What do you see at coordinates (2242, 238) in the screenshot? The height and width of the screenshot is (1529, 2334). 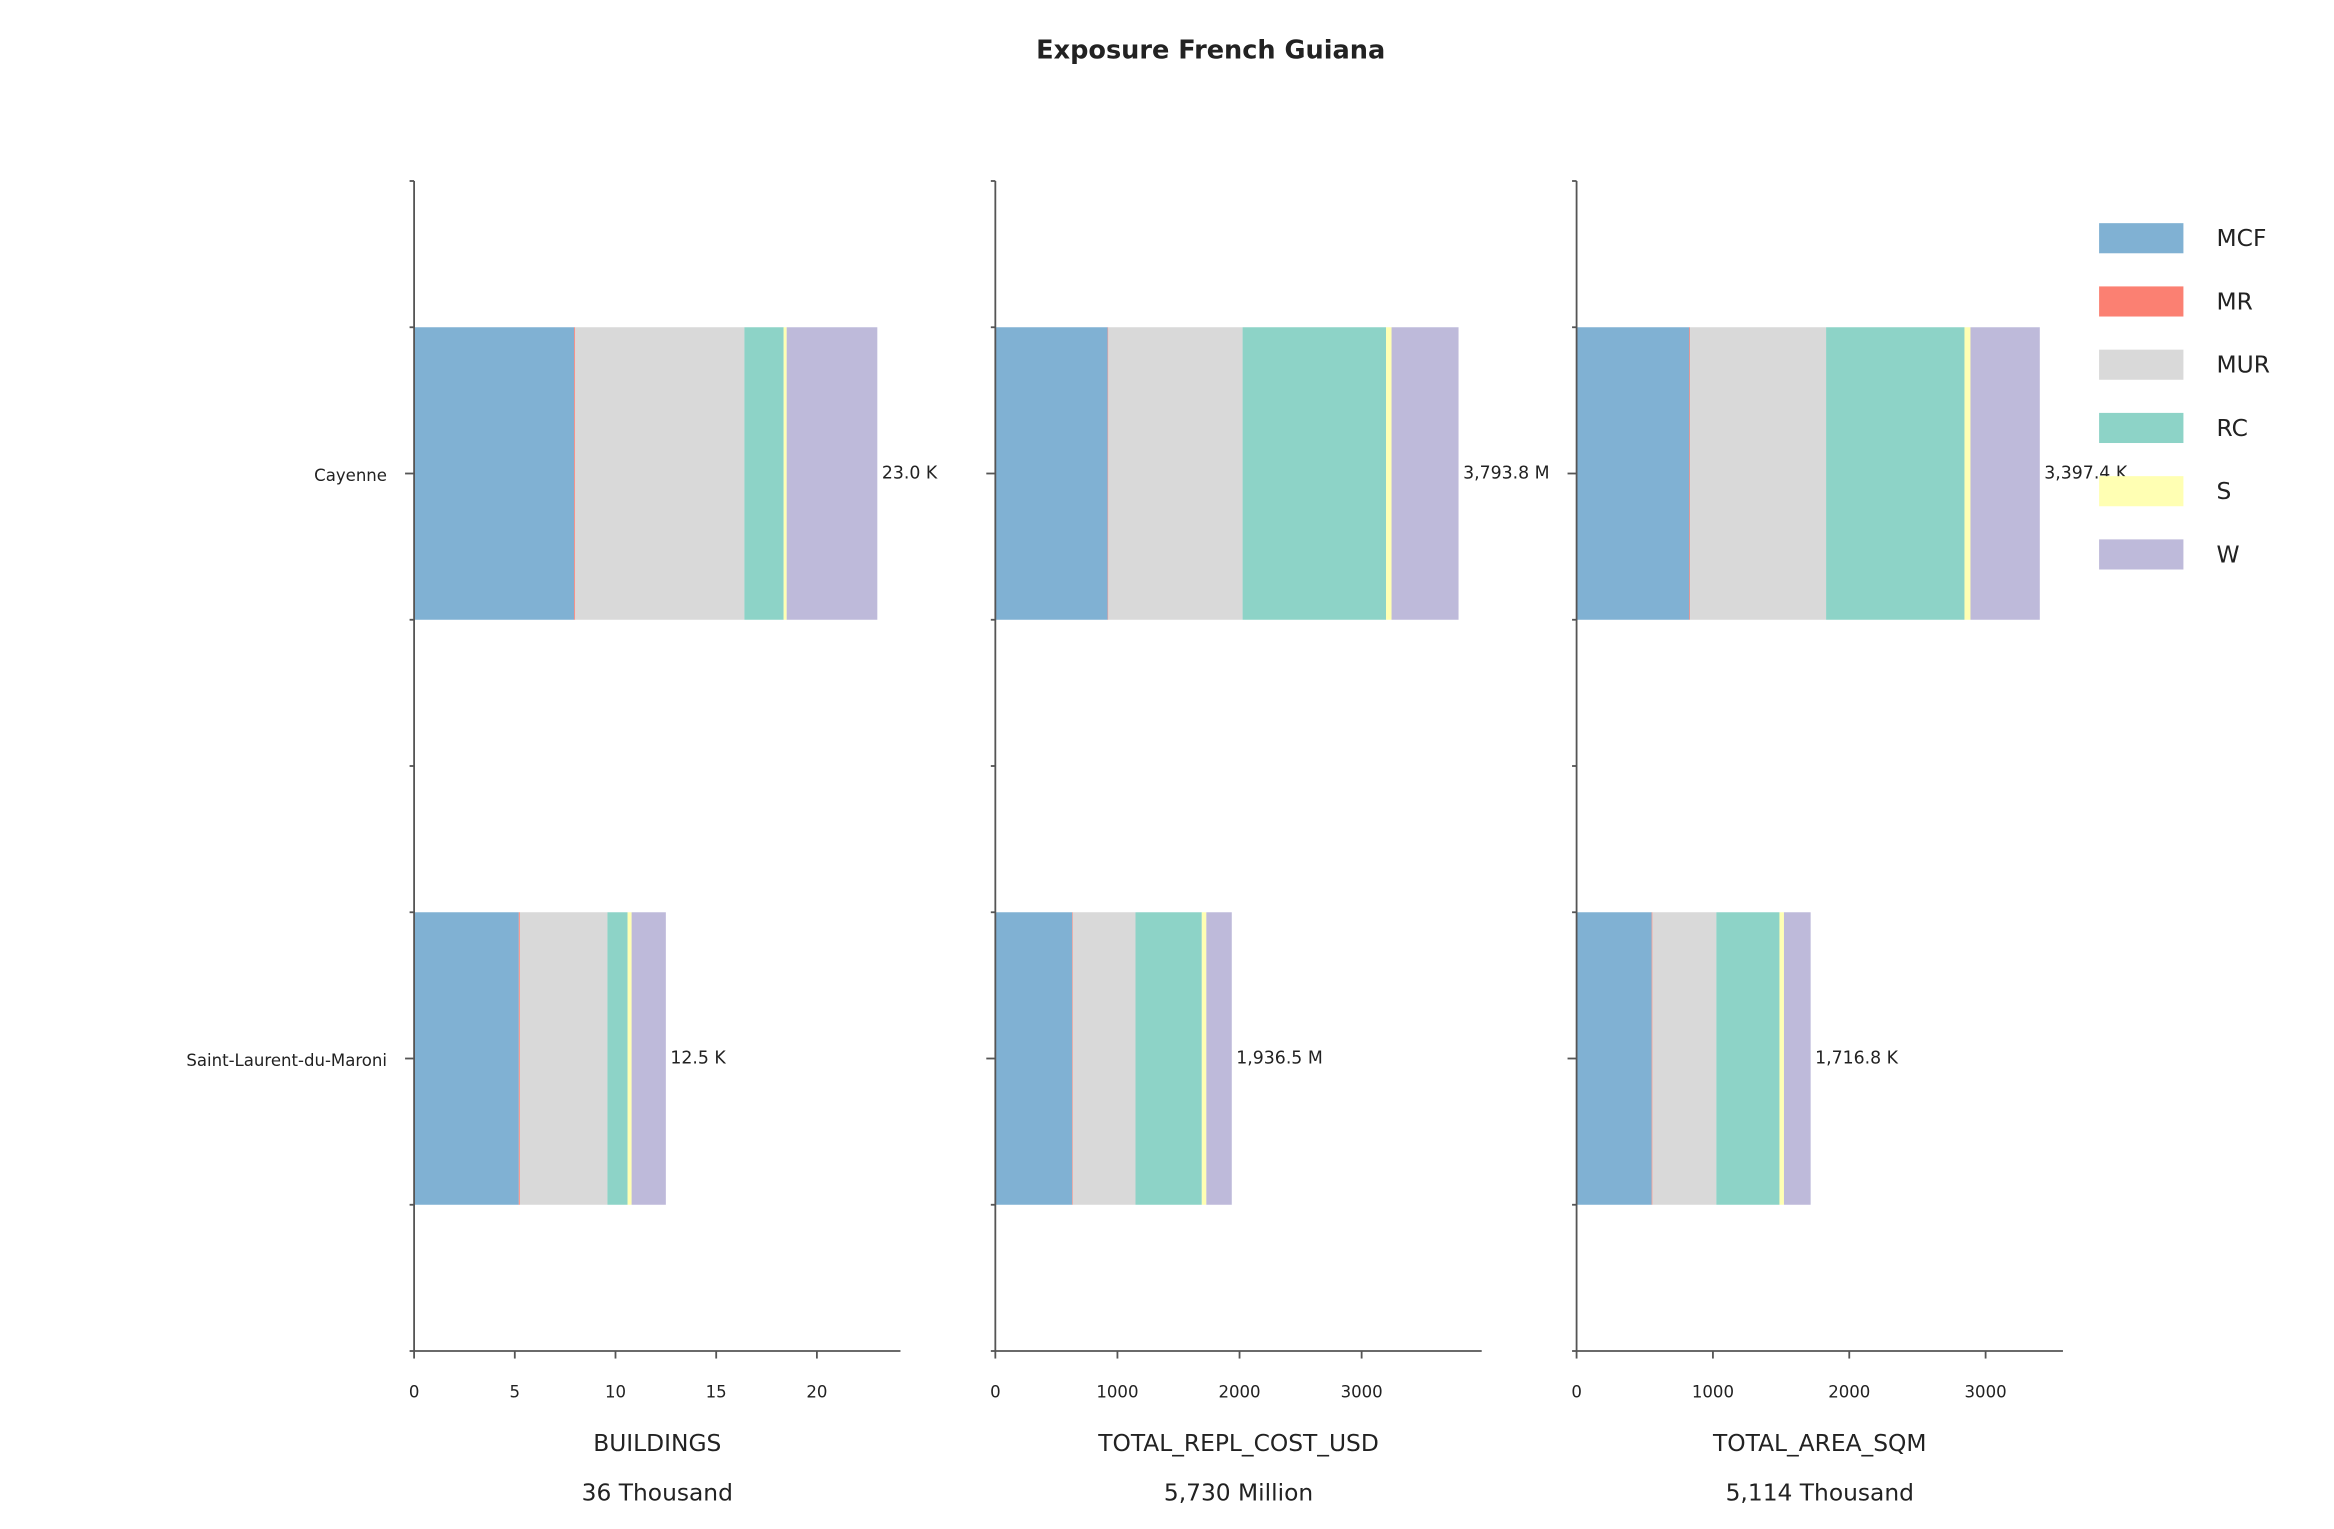 I see `legend-label: MCF` at bounding box center [2242, 238].